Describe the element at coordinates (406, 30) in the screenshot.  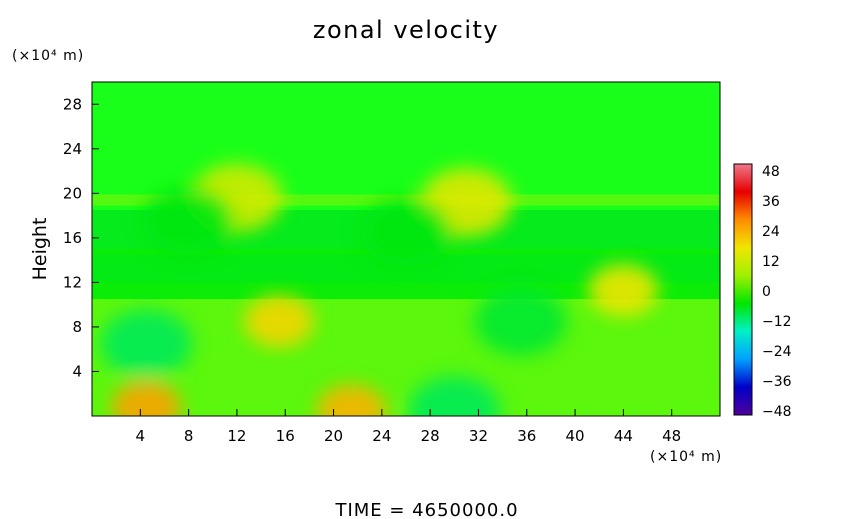
I see `chart-title: zonal velocity` at that location.